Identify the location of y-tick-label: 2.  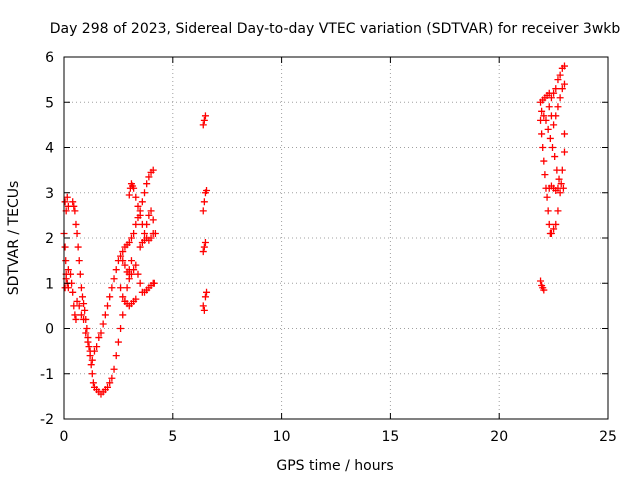
(49, 239).